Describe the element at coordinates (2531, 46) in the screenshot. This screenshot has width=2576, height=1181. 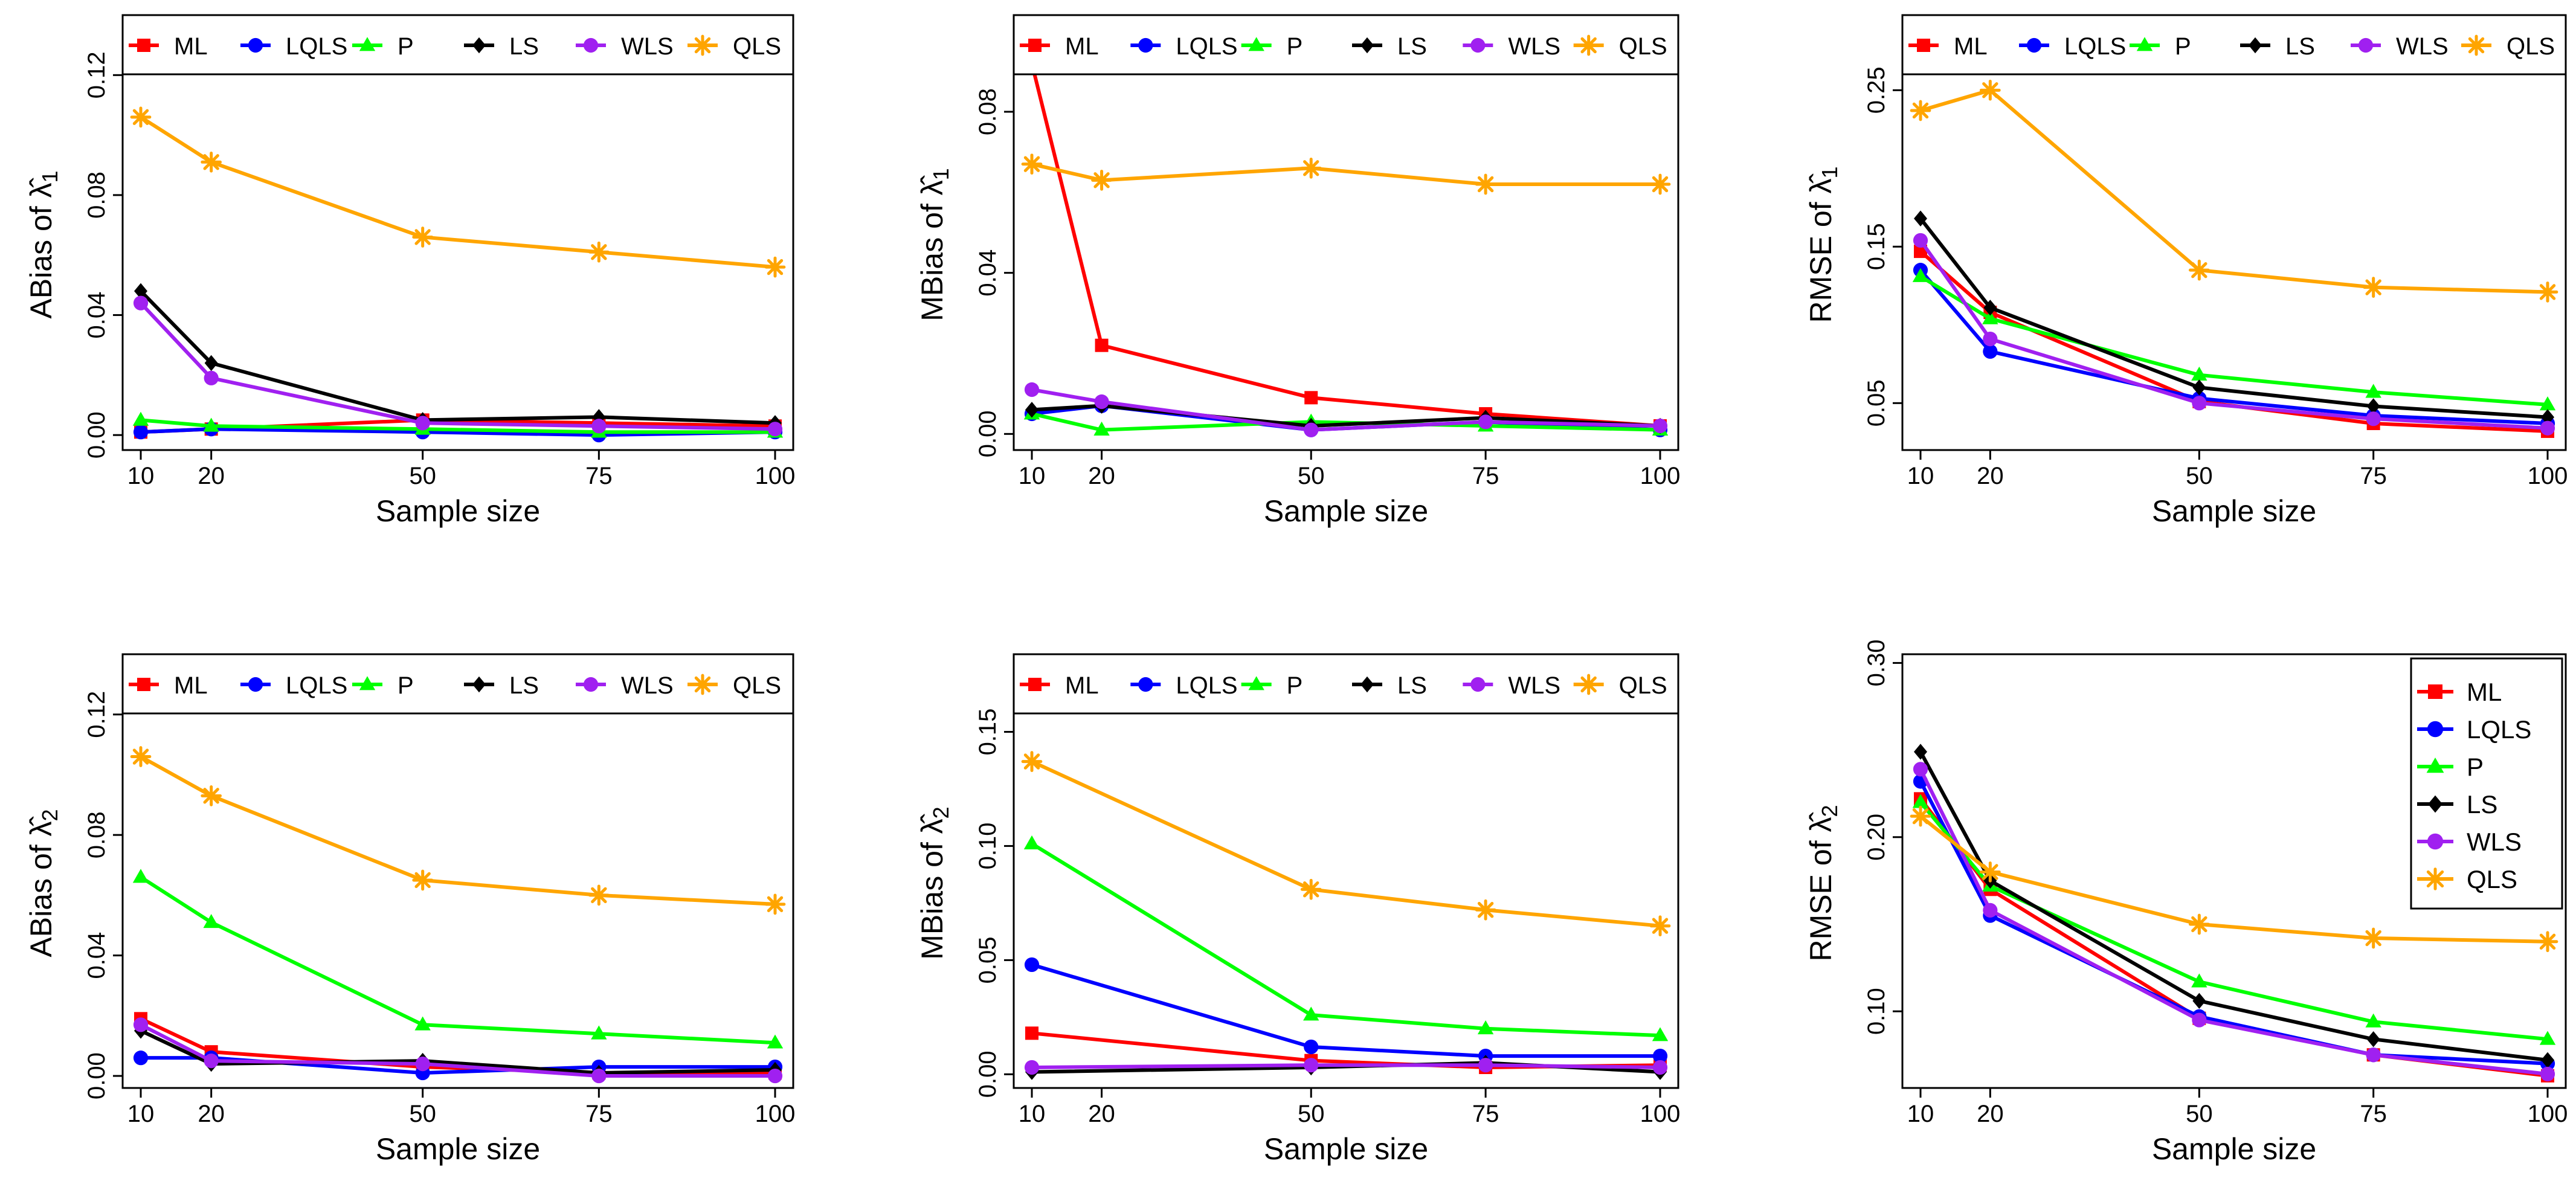
I see `legend-label: QLS` at that location.